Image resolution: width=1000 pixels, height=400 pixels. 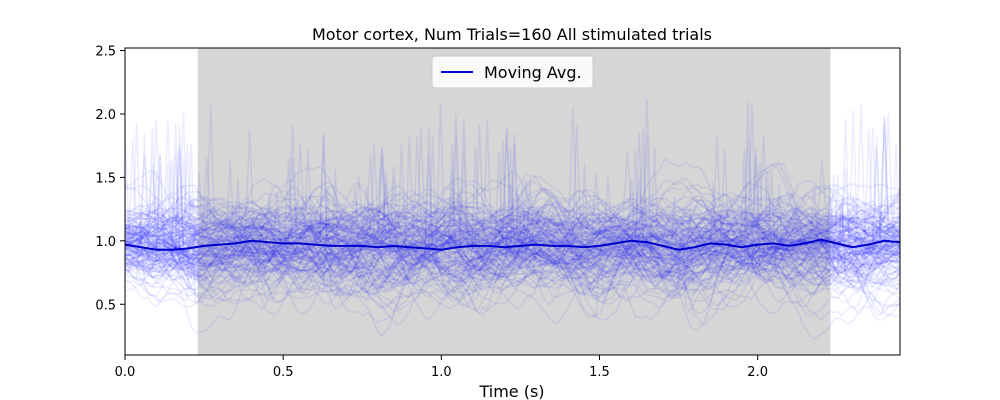 I want to click on y-tick-label: 1.5, so click(x=105, y=178).